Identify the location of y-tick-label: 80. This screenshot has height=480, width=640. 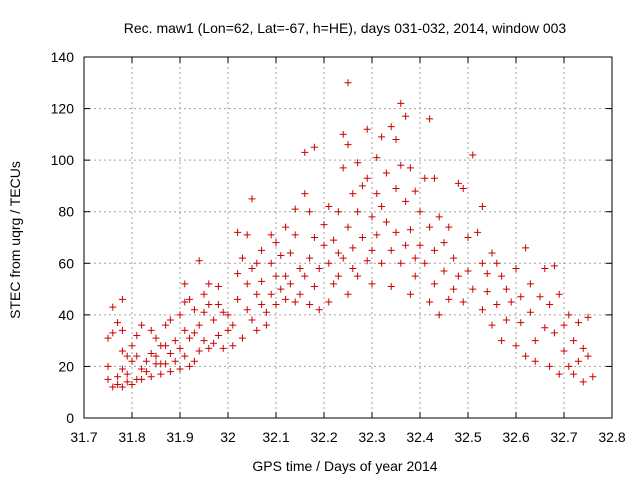
(66, 212).